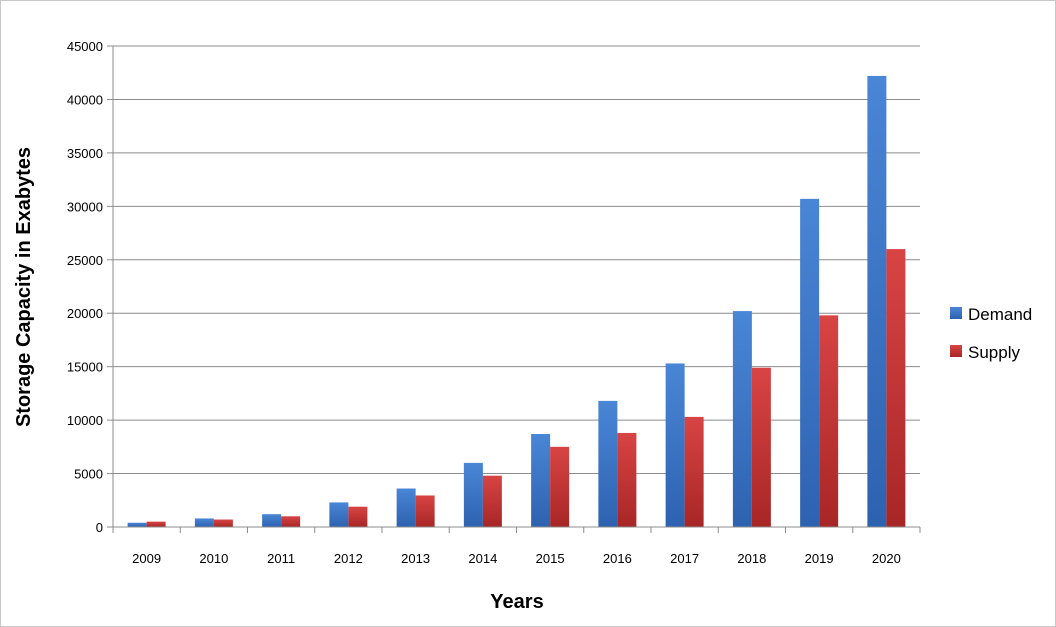 This screenshot has height=627, width=1056. What do you see at coordinates (560, 486) in the screenshot?
I see `bar-supply-2015` at bounding box center [560, 486].